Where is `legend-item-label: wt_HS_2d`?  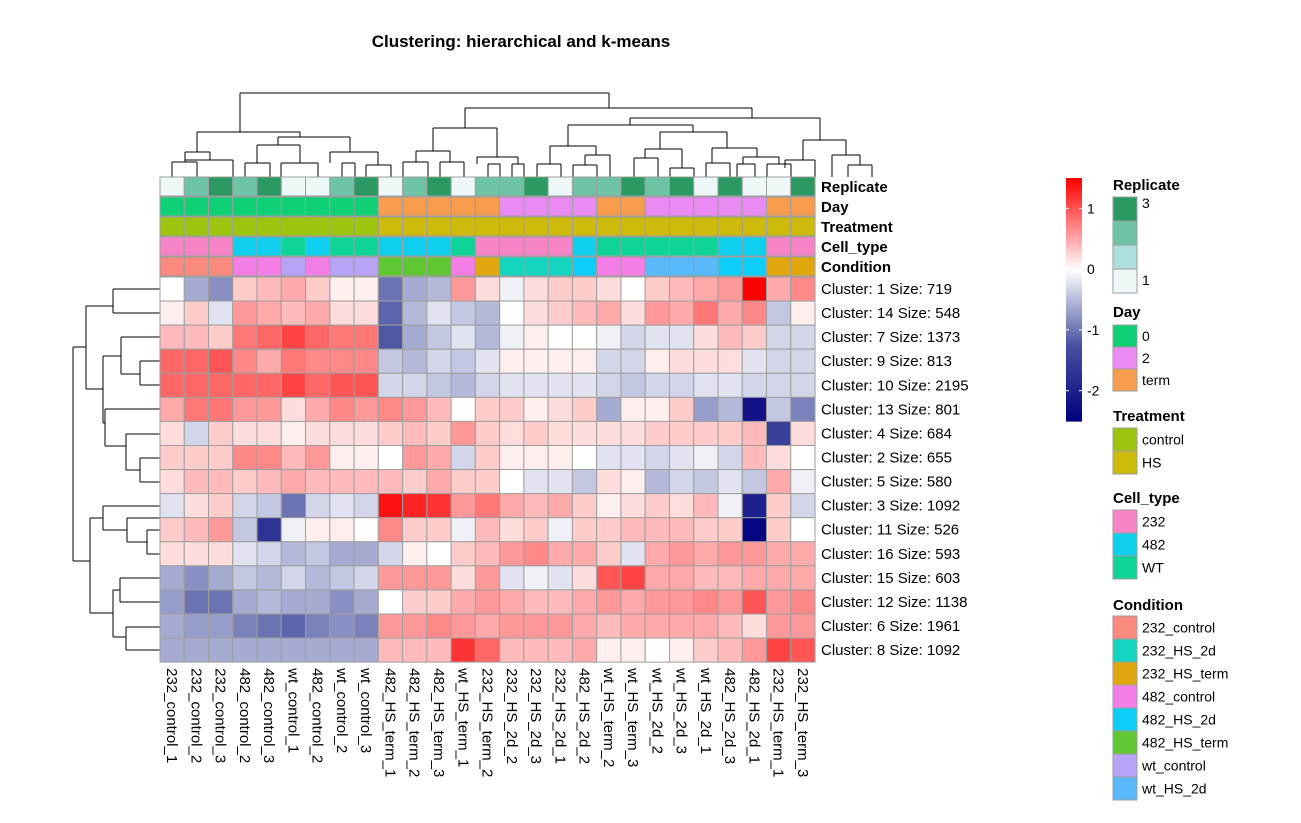
legend-item-label: wt_HS_2d is located at coordinates (1174, 789).